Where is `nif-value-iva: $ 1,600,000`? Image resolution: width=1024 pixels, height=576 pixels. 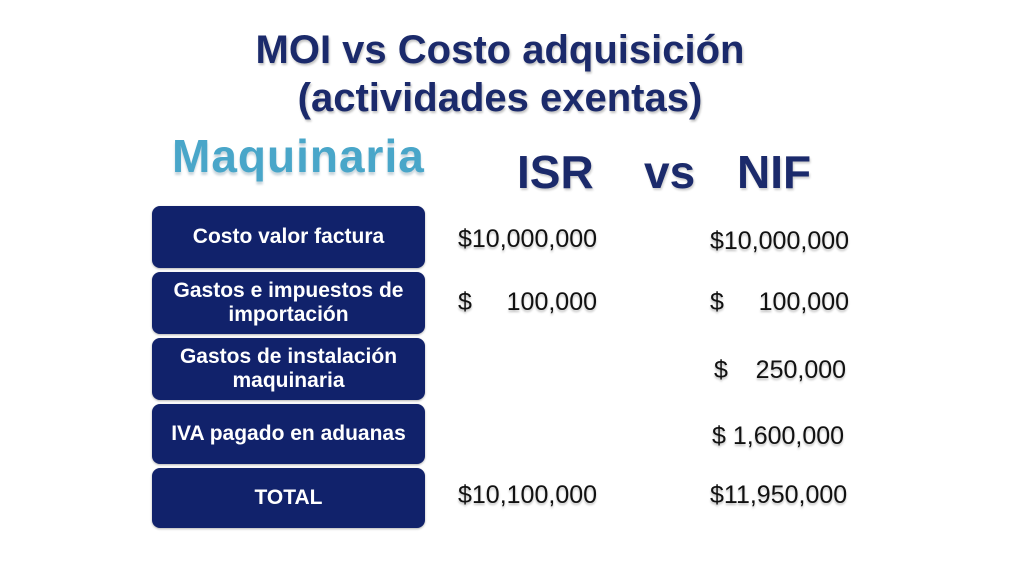 nif-value-iva: $ 1,600,000 is located at coordinates (778, 436).